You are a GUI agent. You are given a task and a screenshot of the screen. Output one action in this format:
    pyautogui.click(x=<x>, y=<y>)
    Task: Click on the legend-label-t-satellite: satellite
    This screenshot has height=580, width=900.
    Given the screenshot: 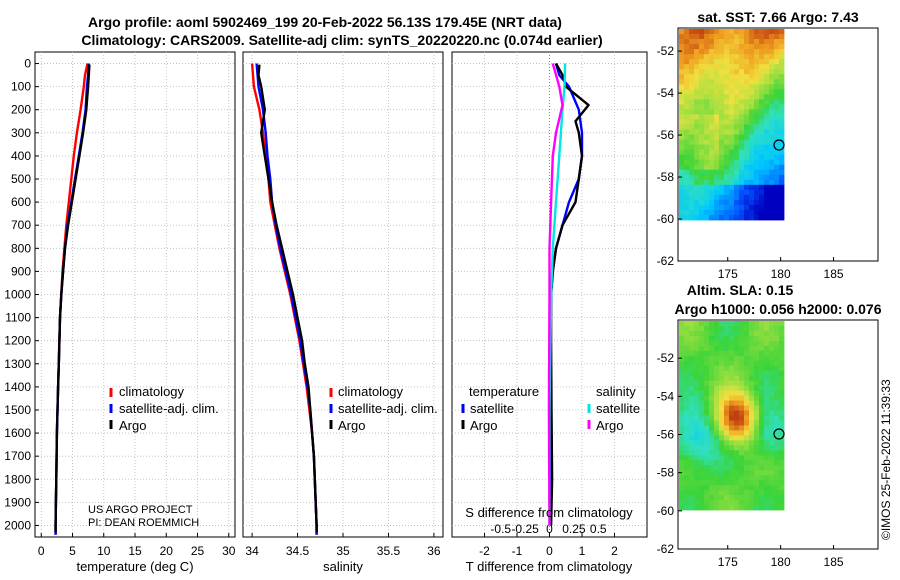 What is the action you would take?
    pyautogui.click(x=492, y=408)
    